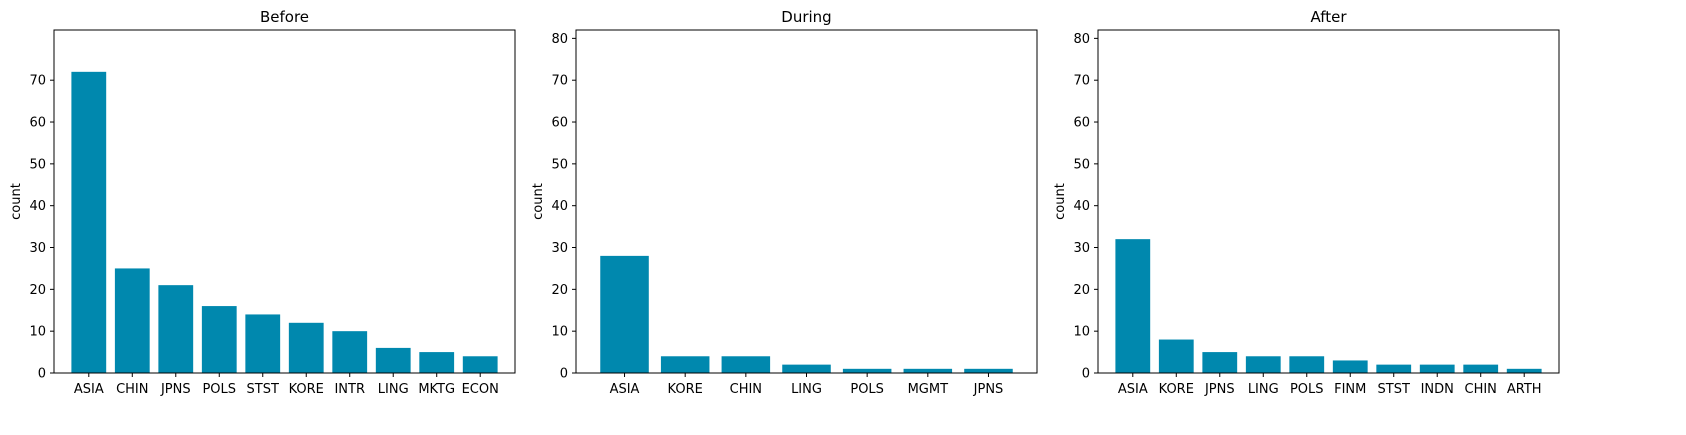 The width and height of the screenshot is (1686, 435). I want to click on x-tick-label: FINM, so click(1350, 389).